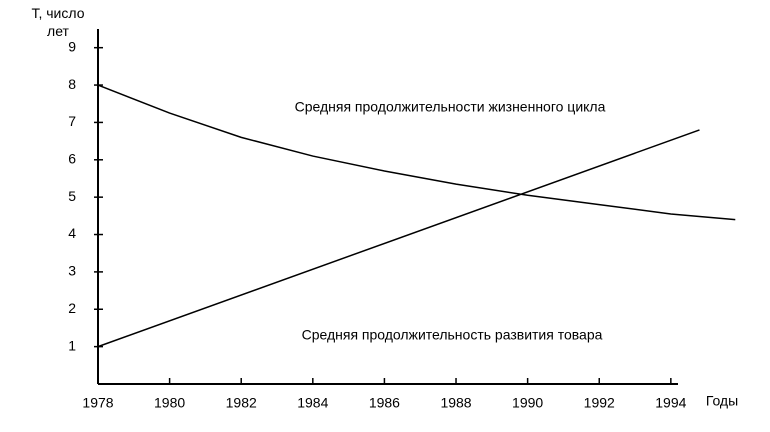 This screenshot has width=770, height=432. Describe the element at coordinates (599, 403) in the screenshot. I see `x-tick-label: 1992` at that location.